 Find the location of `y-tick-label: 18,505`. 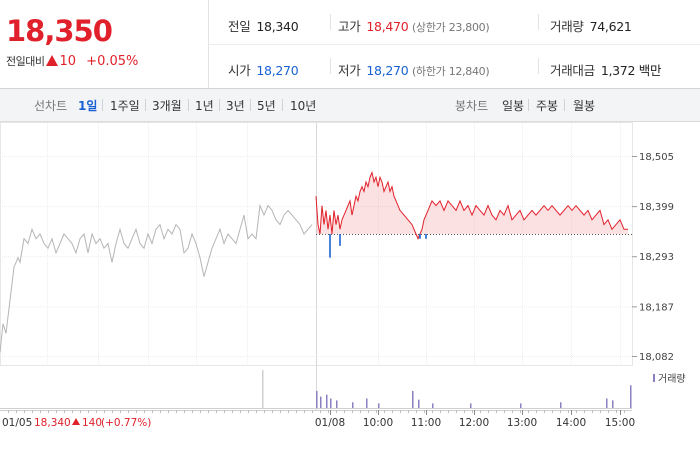

y-tick-label: 18,505 is located at coordinates (656, 157).